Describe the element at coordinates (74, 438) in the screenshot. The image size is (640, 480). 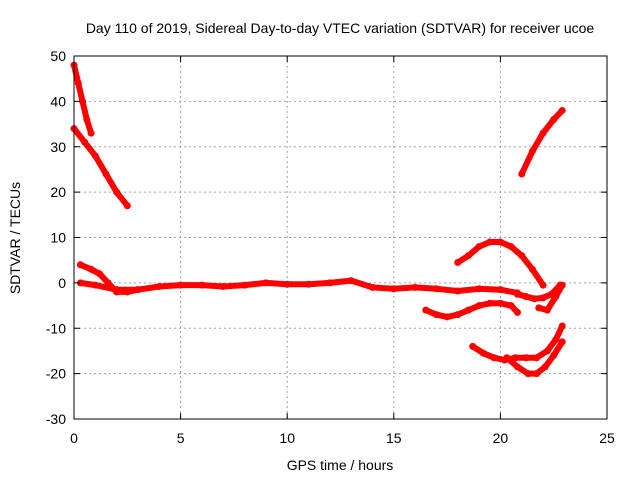
I see `x-tick-label: 0` at that location.